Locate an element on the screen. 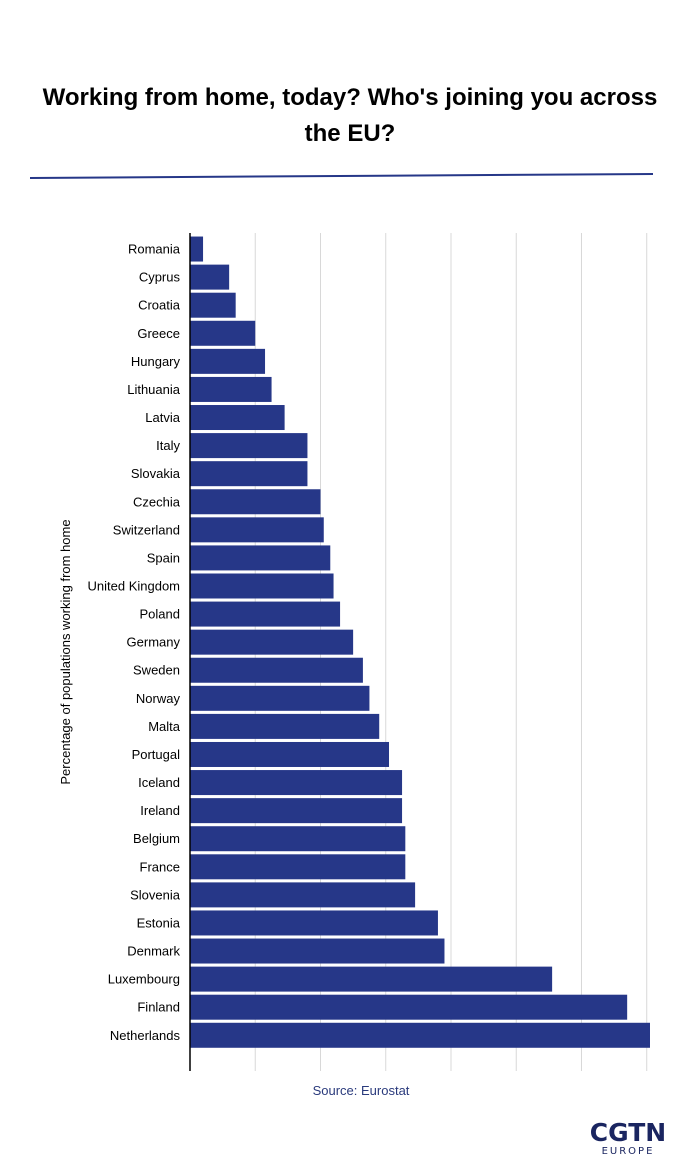 The height and width of the screenshot is (1169, 700). category-label: Spain is located at coordinates (163, 557).